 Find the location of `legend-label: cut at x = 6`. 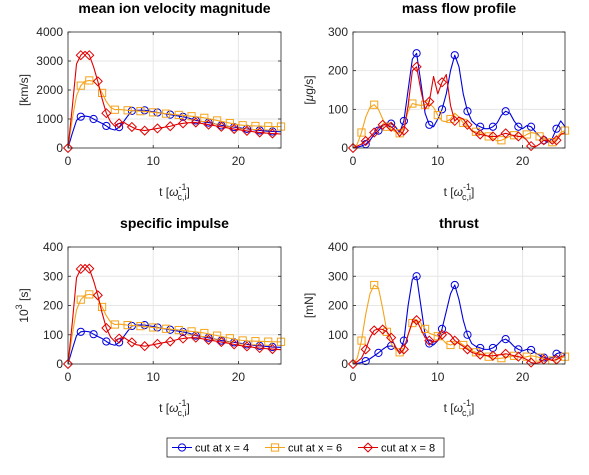

legend-label: cut at x = 6 is located at coordinates (315, 449).